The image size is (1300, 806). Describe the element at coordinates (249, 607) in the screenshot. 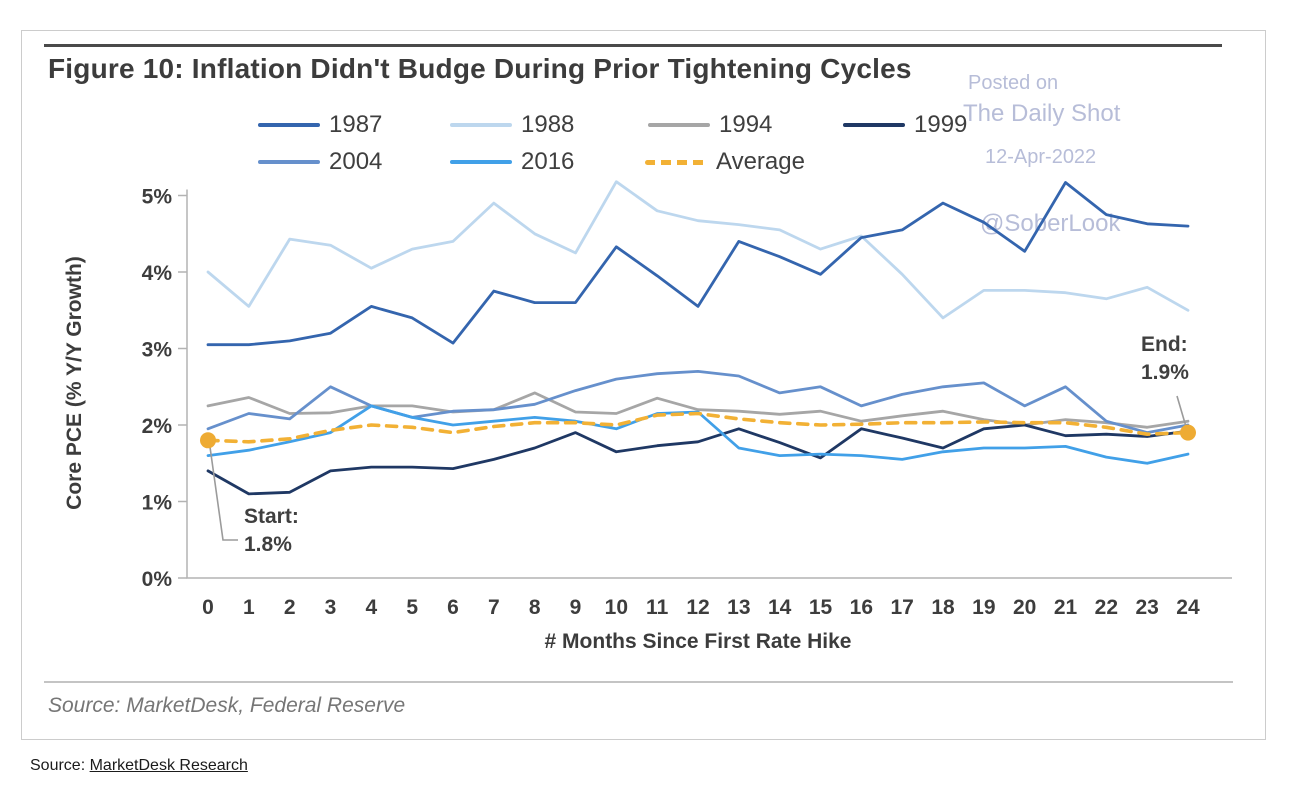

I see `x-tick-label: 1` at that location.